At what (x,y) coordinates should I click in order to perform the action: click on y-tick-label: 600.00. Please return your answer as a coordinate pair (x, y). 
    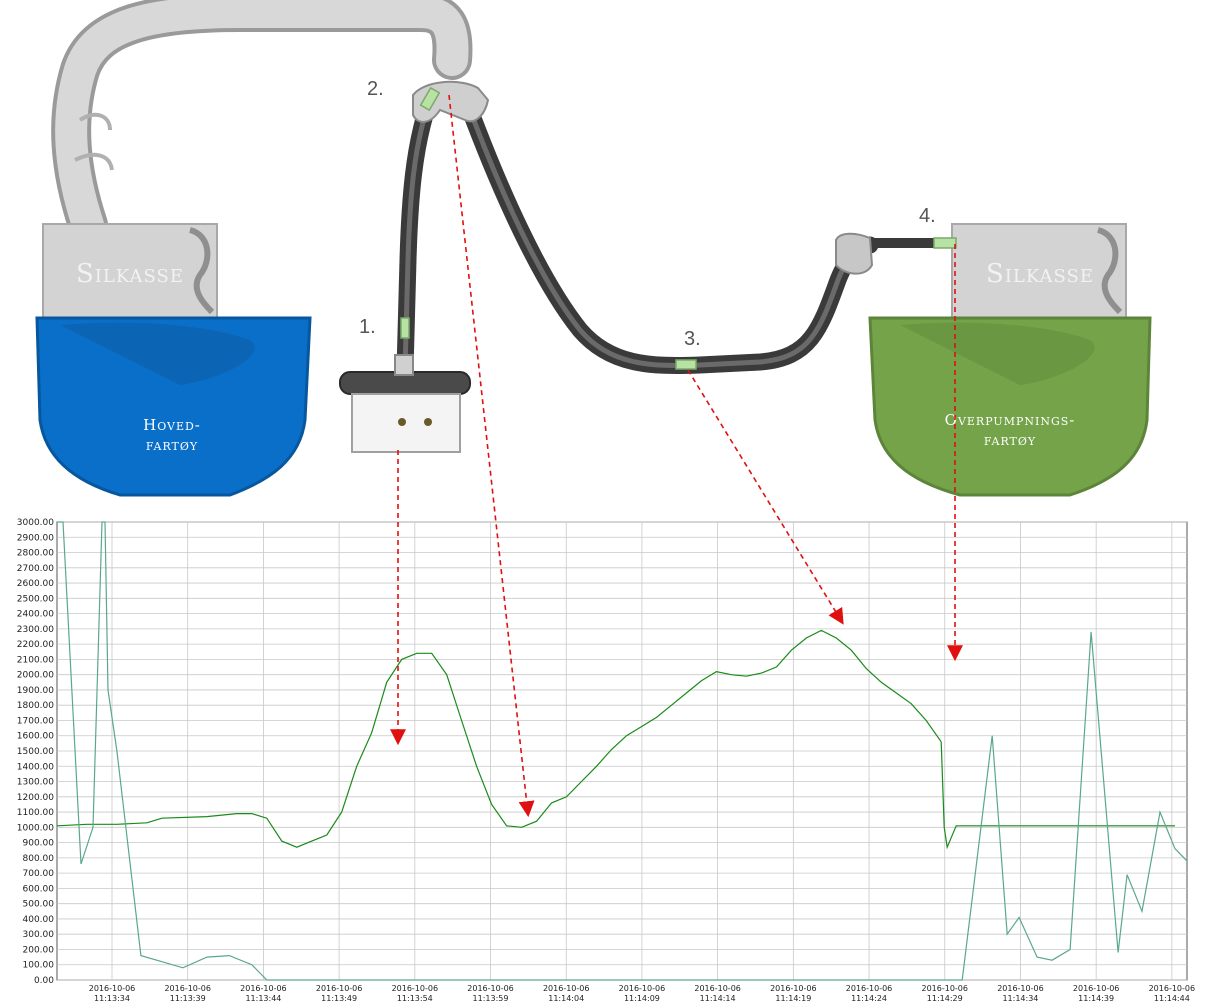
    Looking at the image, I should click on (39, 889).